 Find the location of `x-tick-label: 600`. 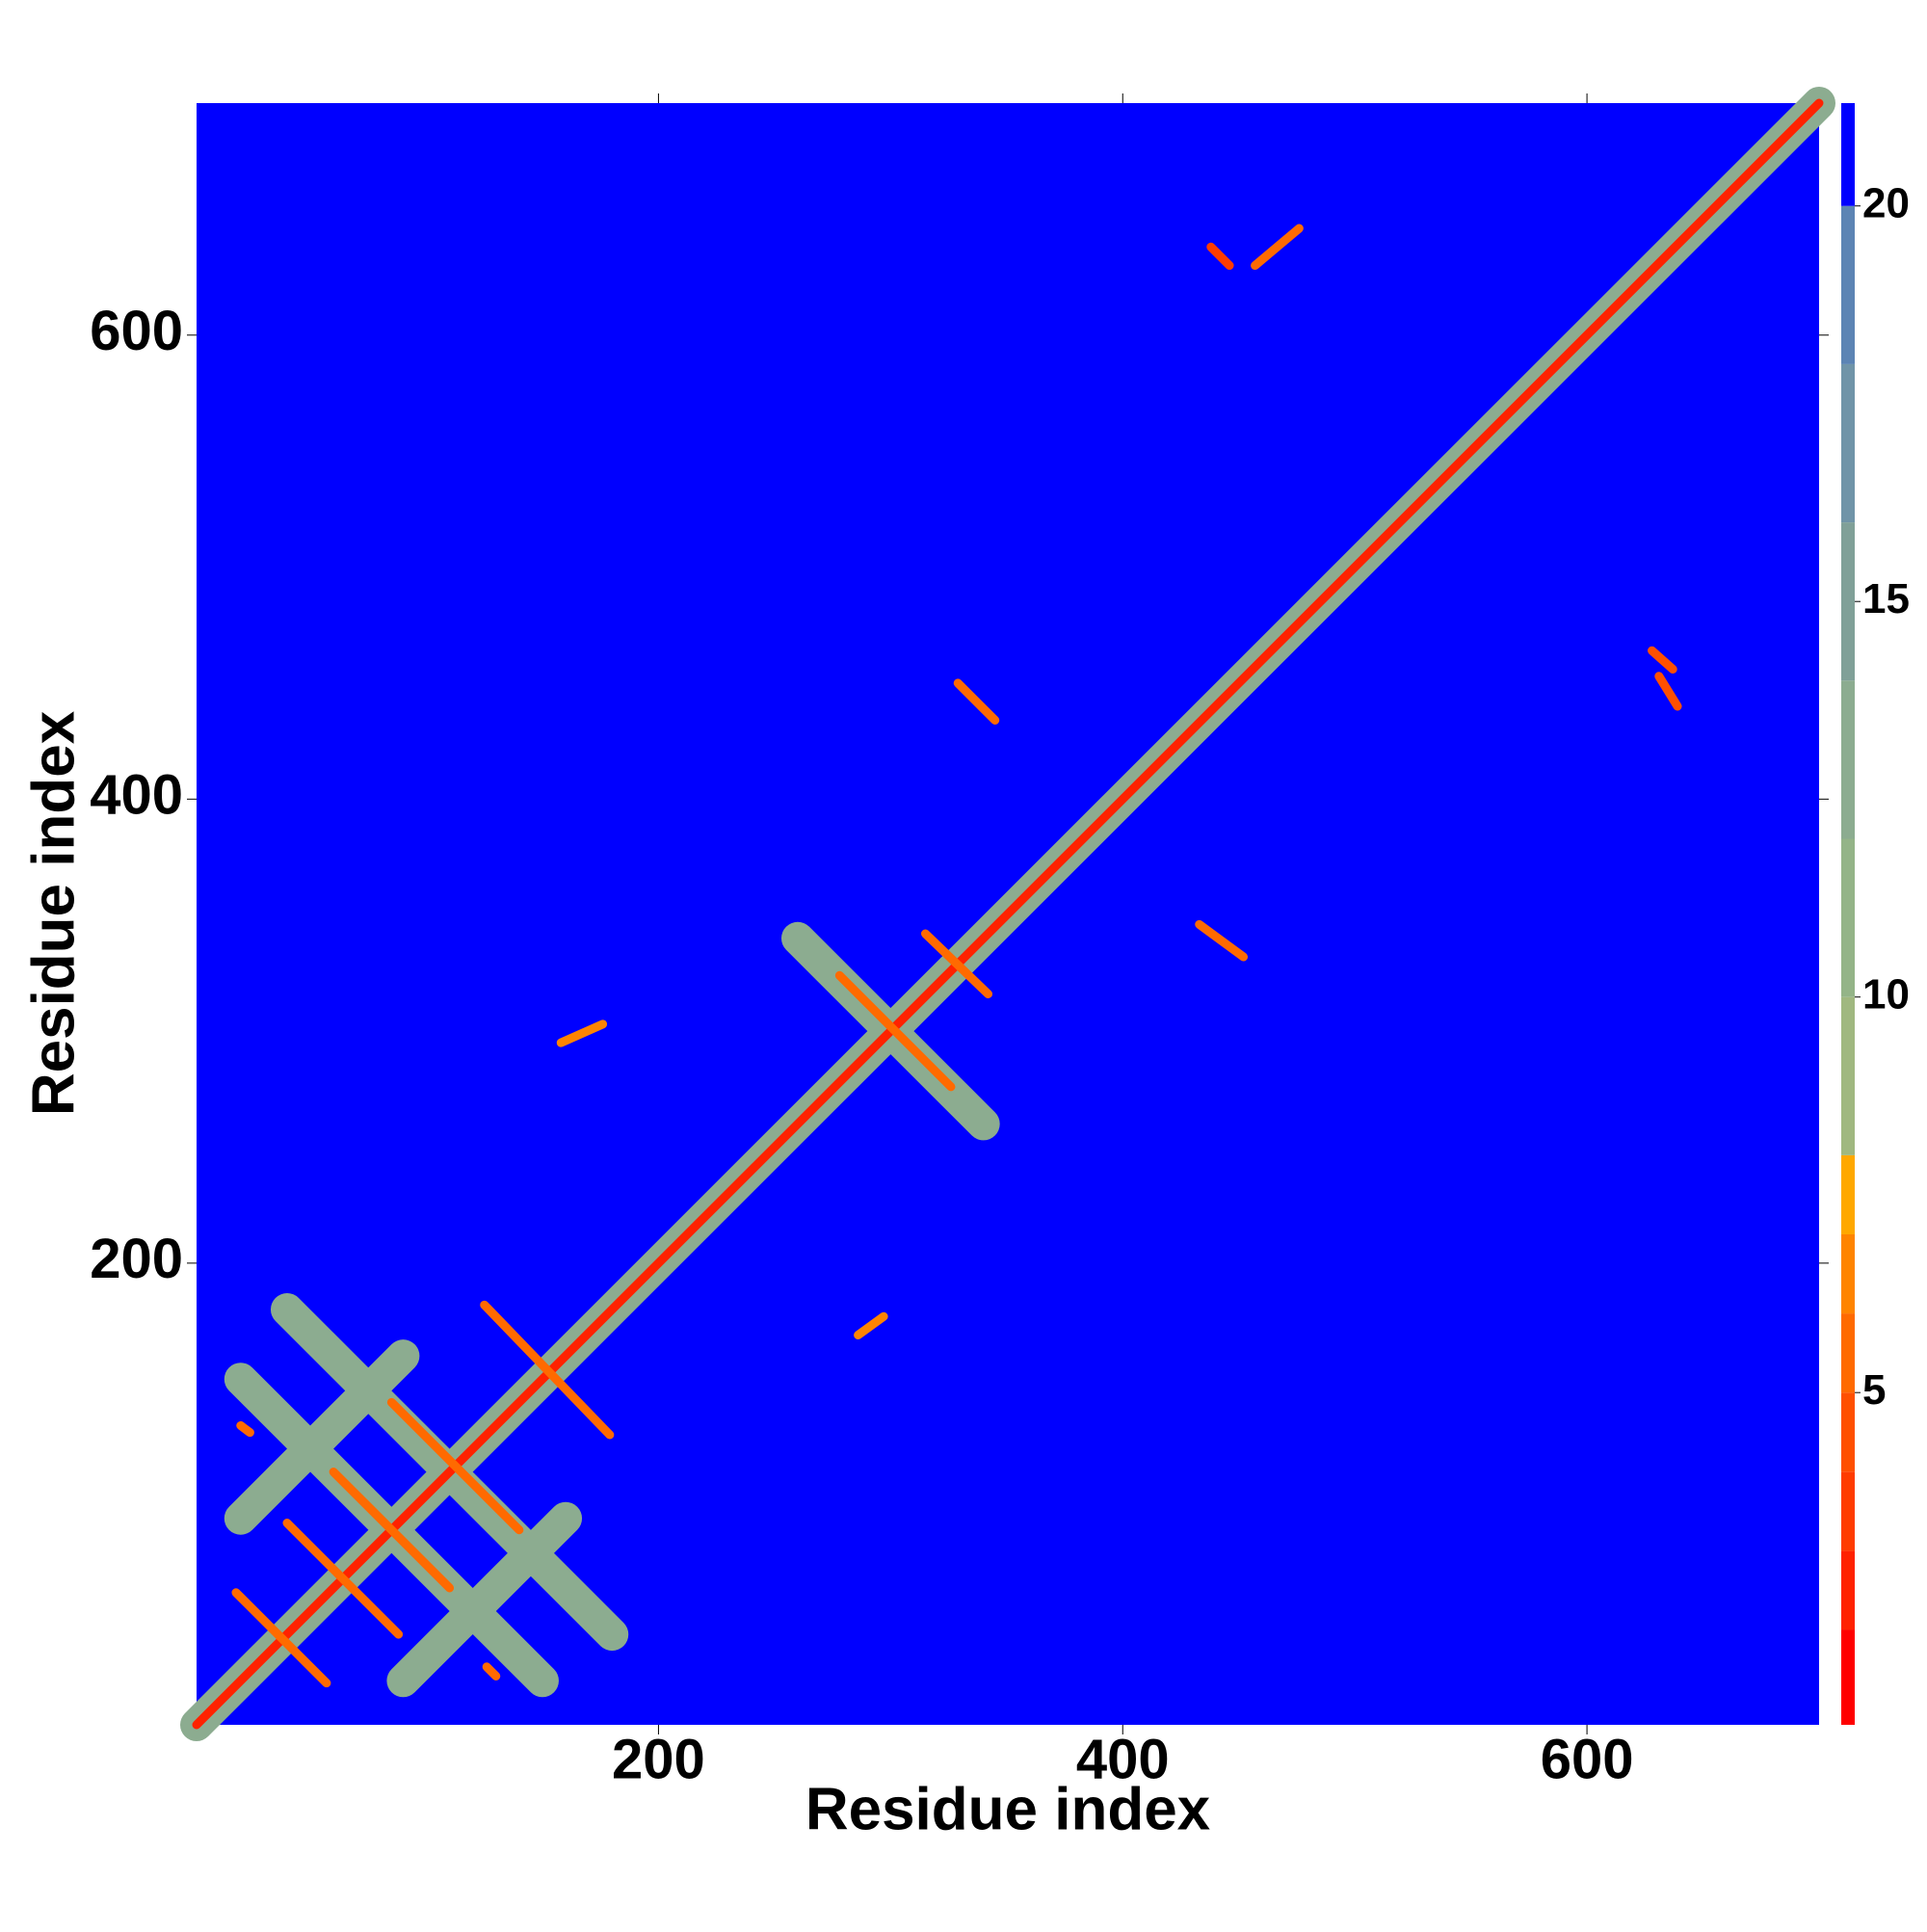

x-tick-label: 600 is located at coordinates (1587, 1759).